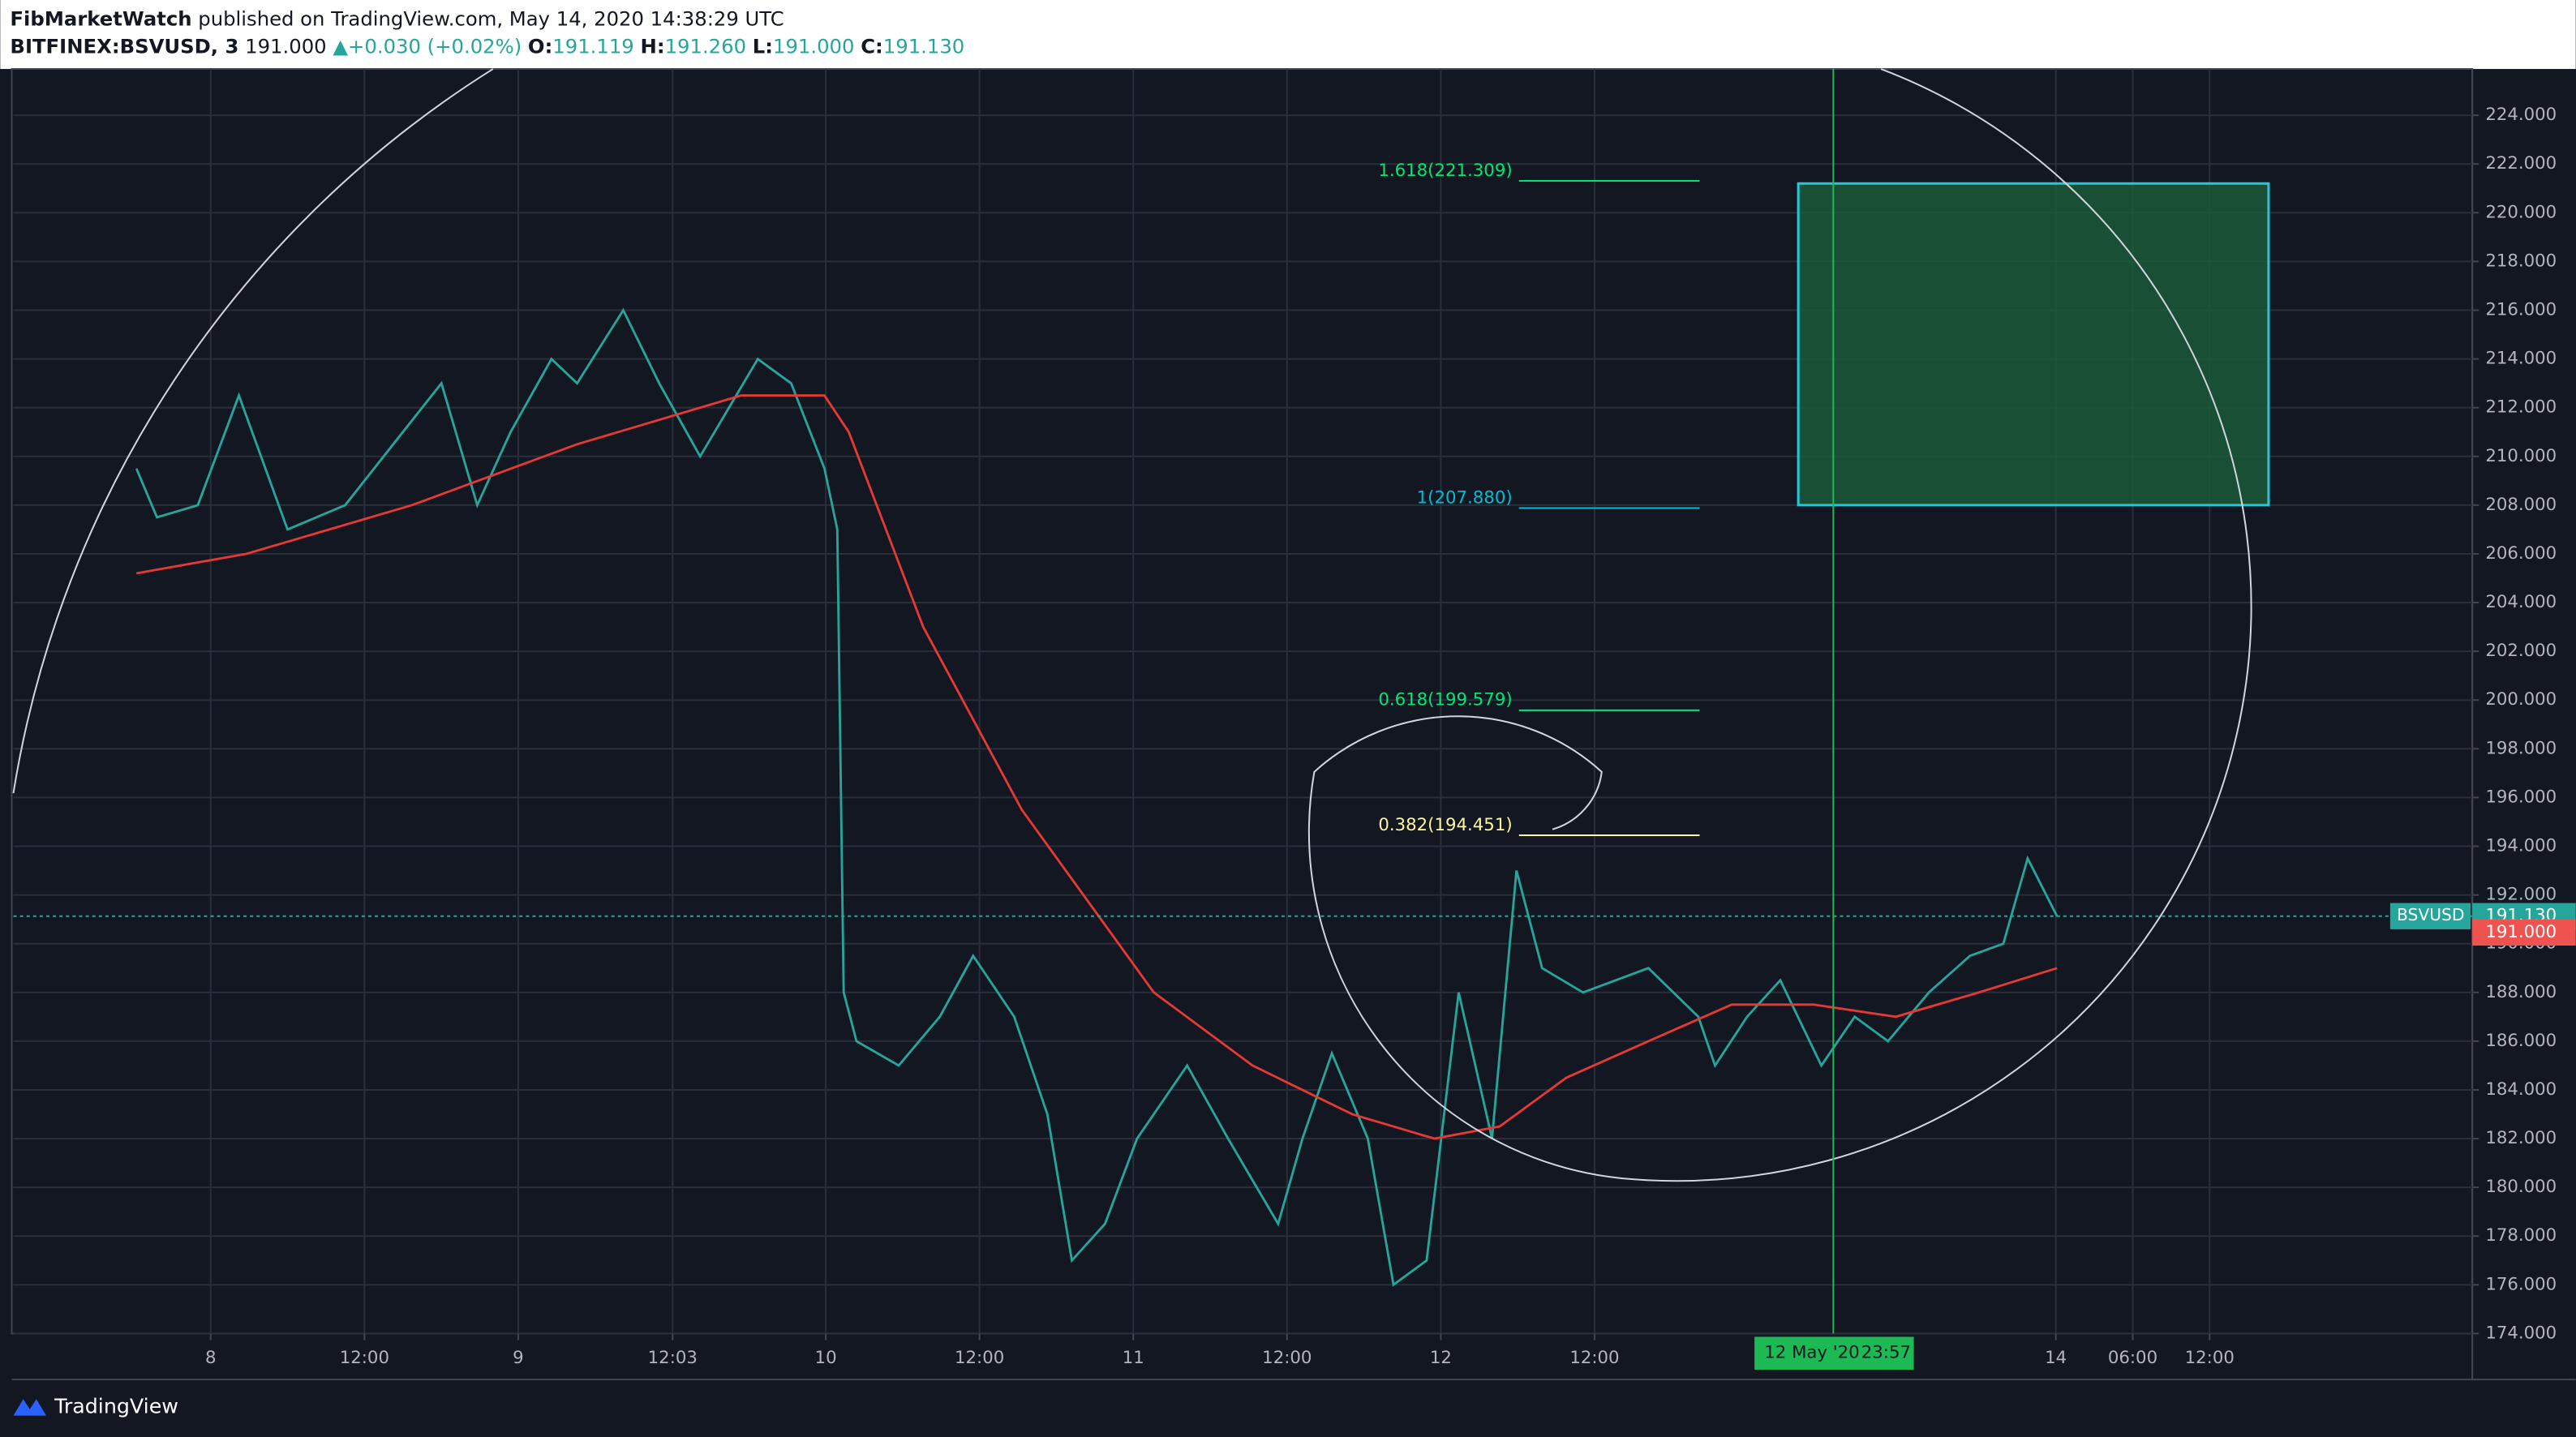 This screenshot has height=1437, width=2576. What do you see at coordinates (100, 18) in the screenshot?
I see `author: FibMarketWatch` at bounding box center [100, 18].